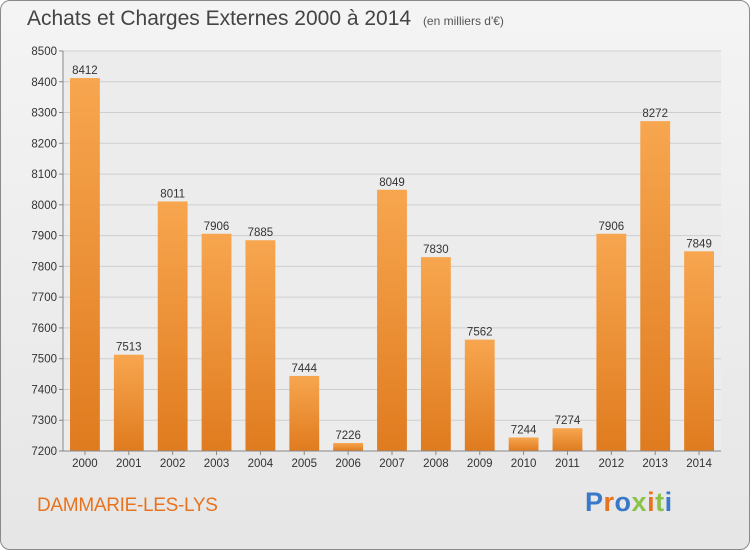 The height and width of the screenshot is (550, 750). Describe the element at coordinates (44, 237) in the screenshot. I see `y-tick-label: 7900` at that location.